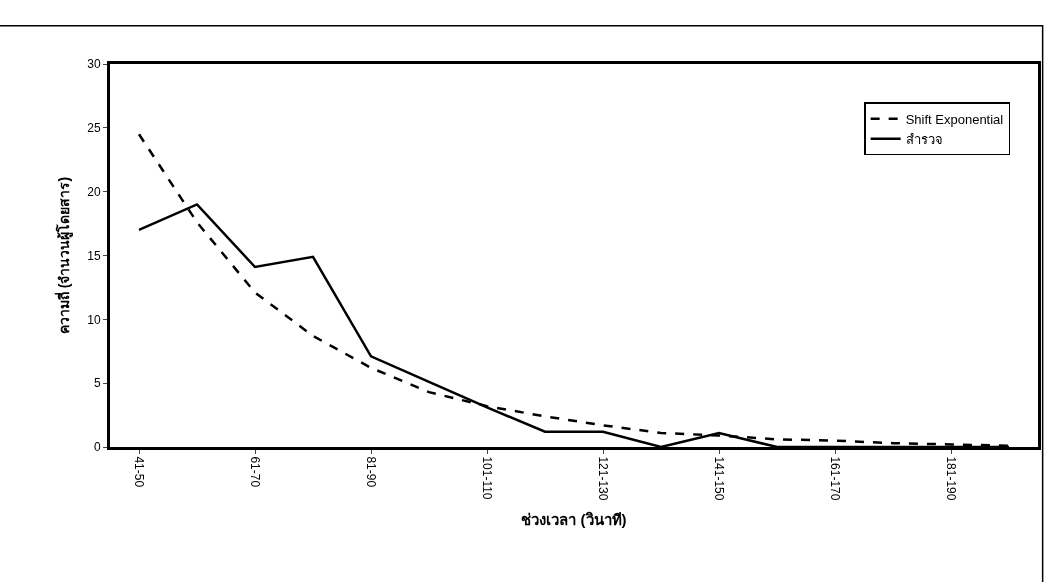 The image size is (1053, 582). What do you see at coordinates (63, 255) in the screenshot?
I see `y-axis-title: ความถี่ (จำนวนผู้โดยสาร)` at bounding box center [63, 255].